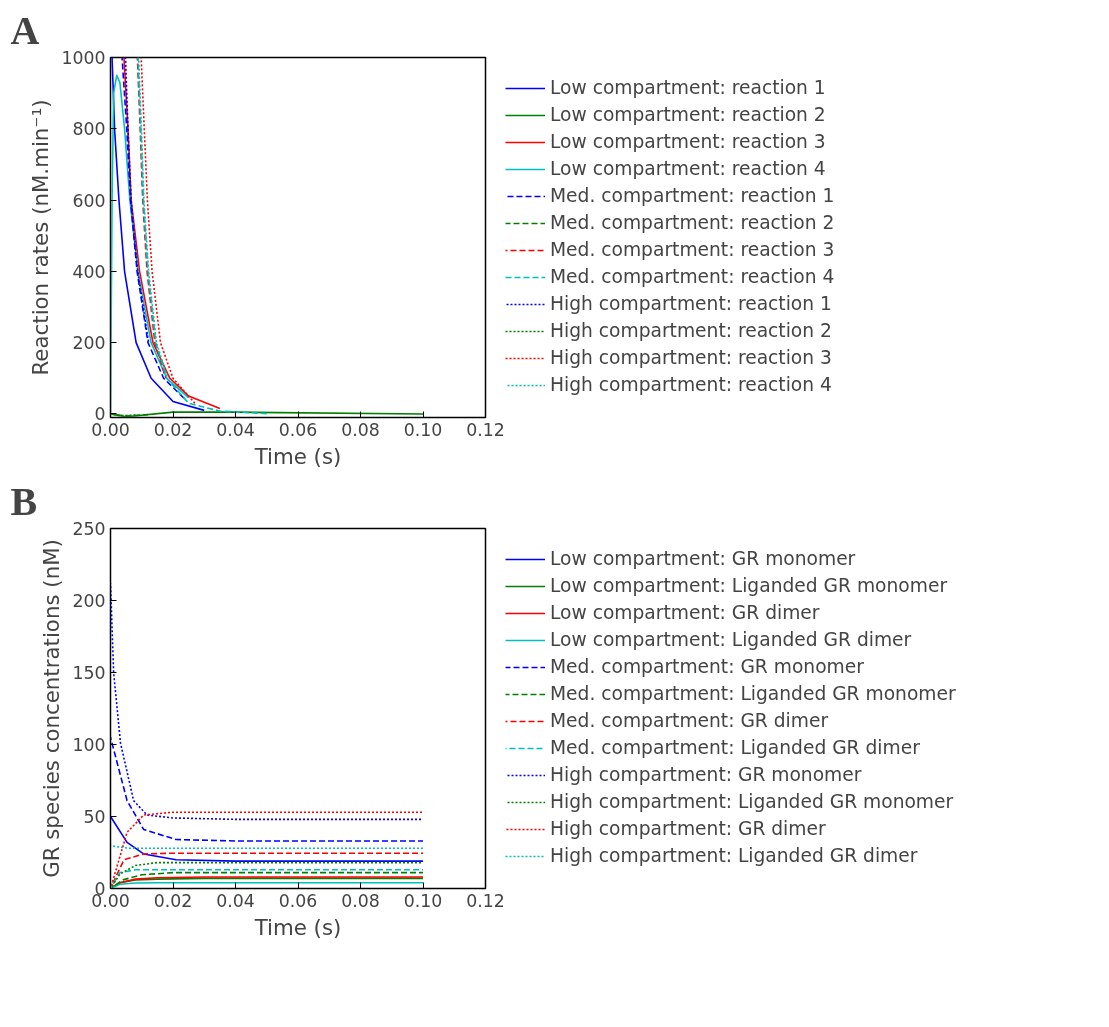  Describe the element at coordinates (89, 129) in the screenshot. I see `y-tick-label: 800` at that location.